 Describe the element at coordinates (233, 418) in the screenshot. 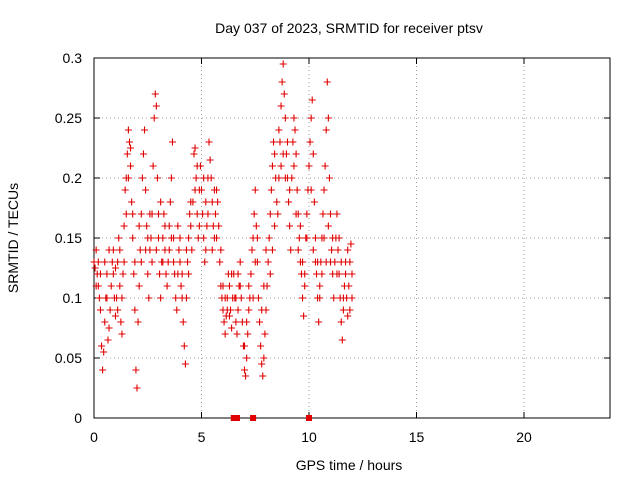

I see `data-point-square` at that location.